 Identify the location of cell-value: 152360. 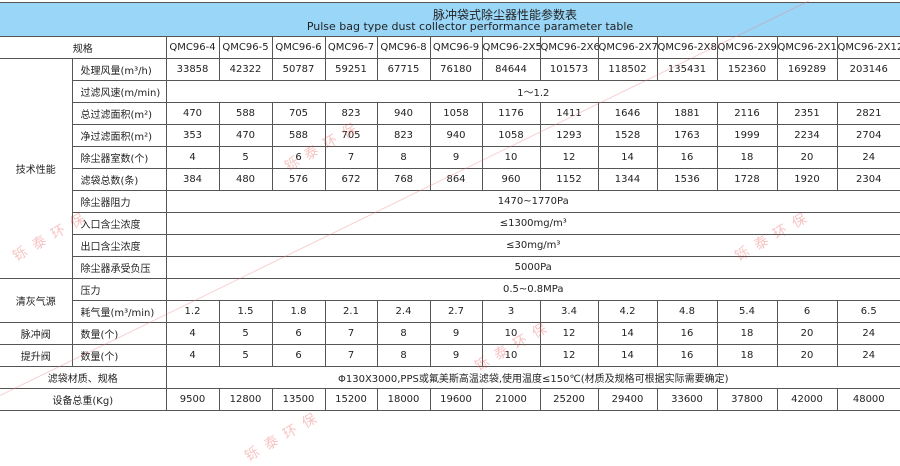
(747, 69).